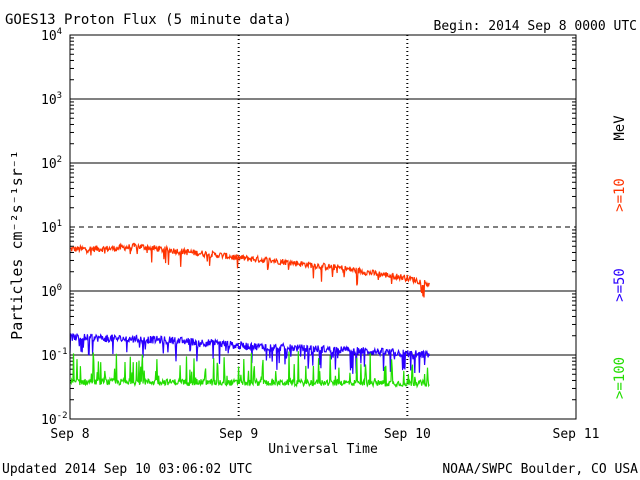 This screenshot has height=480, width=640. What do you see at coordinates (127, 469) in the screenshot?
I see `updated-label: Updated 2014 Sep 10 03:06:02 UTC` at bounding box center [127, 469].